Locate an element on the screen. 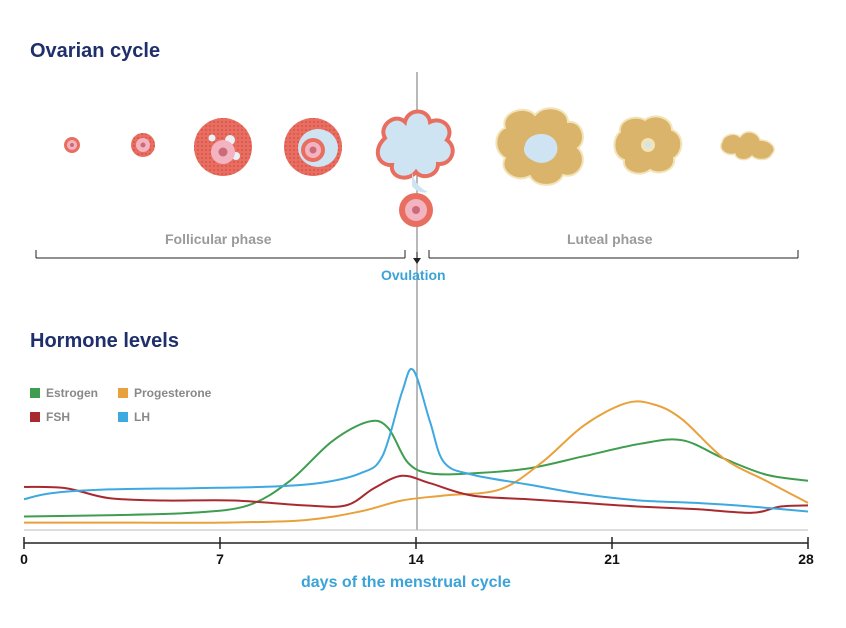 The width and height of the screenshot is (846, 628). legend-item-progesterone: Progesterone is located at coordinates (164, 393).